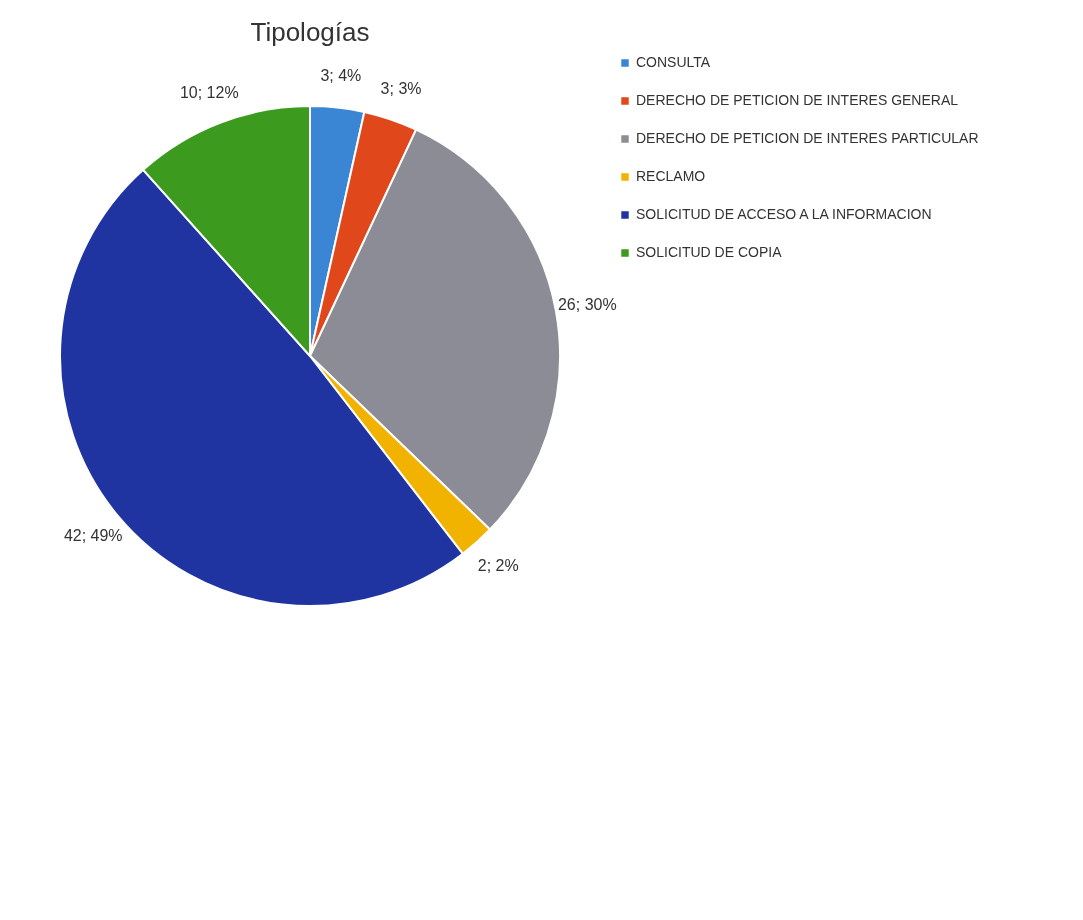 Image resolution: width=1083 pixels, height=920 pixels. I want to click on data-label: 10; 12%, so click(209, 92).